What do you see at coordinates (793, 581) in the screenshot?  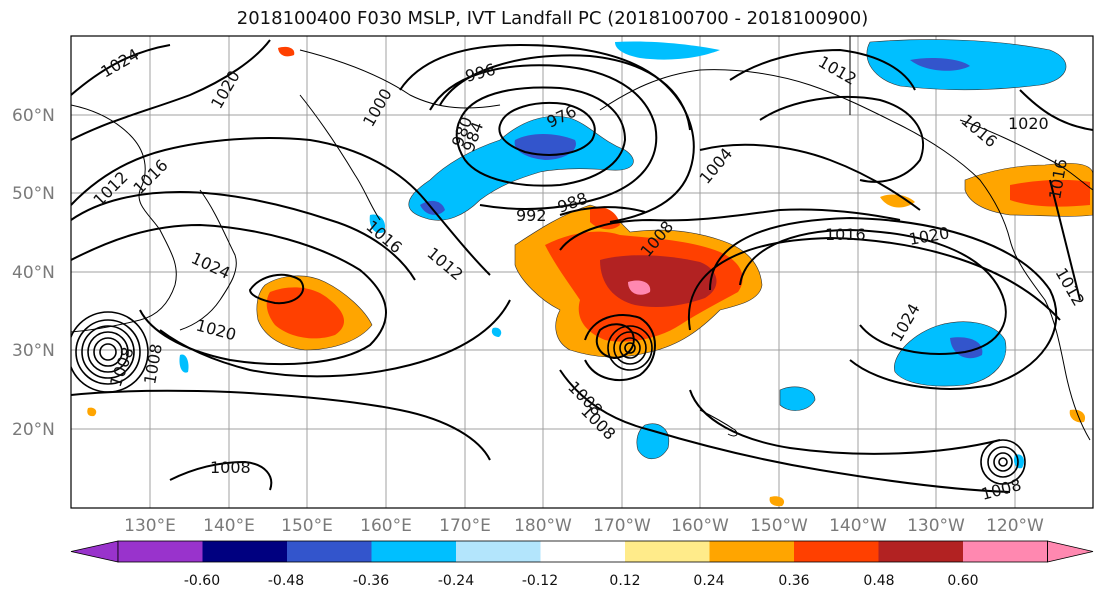 I see `colorbar-tick-label: 0.36` at bounding box center [793, 581].